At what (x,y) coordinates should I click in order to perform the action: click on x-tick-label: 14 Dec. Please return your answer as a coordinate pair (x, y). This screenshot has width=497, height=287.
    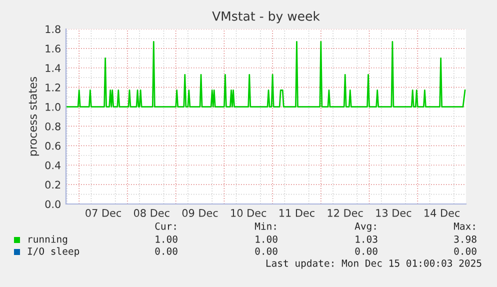
    Looking at the image, I should click on (442, 213).